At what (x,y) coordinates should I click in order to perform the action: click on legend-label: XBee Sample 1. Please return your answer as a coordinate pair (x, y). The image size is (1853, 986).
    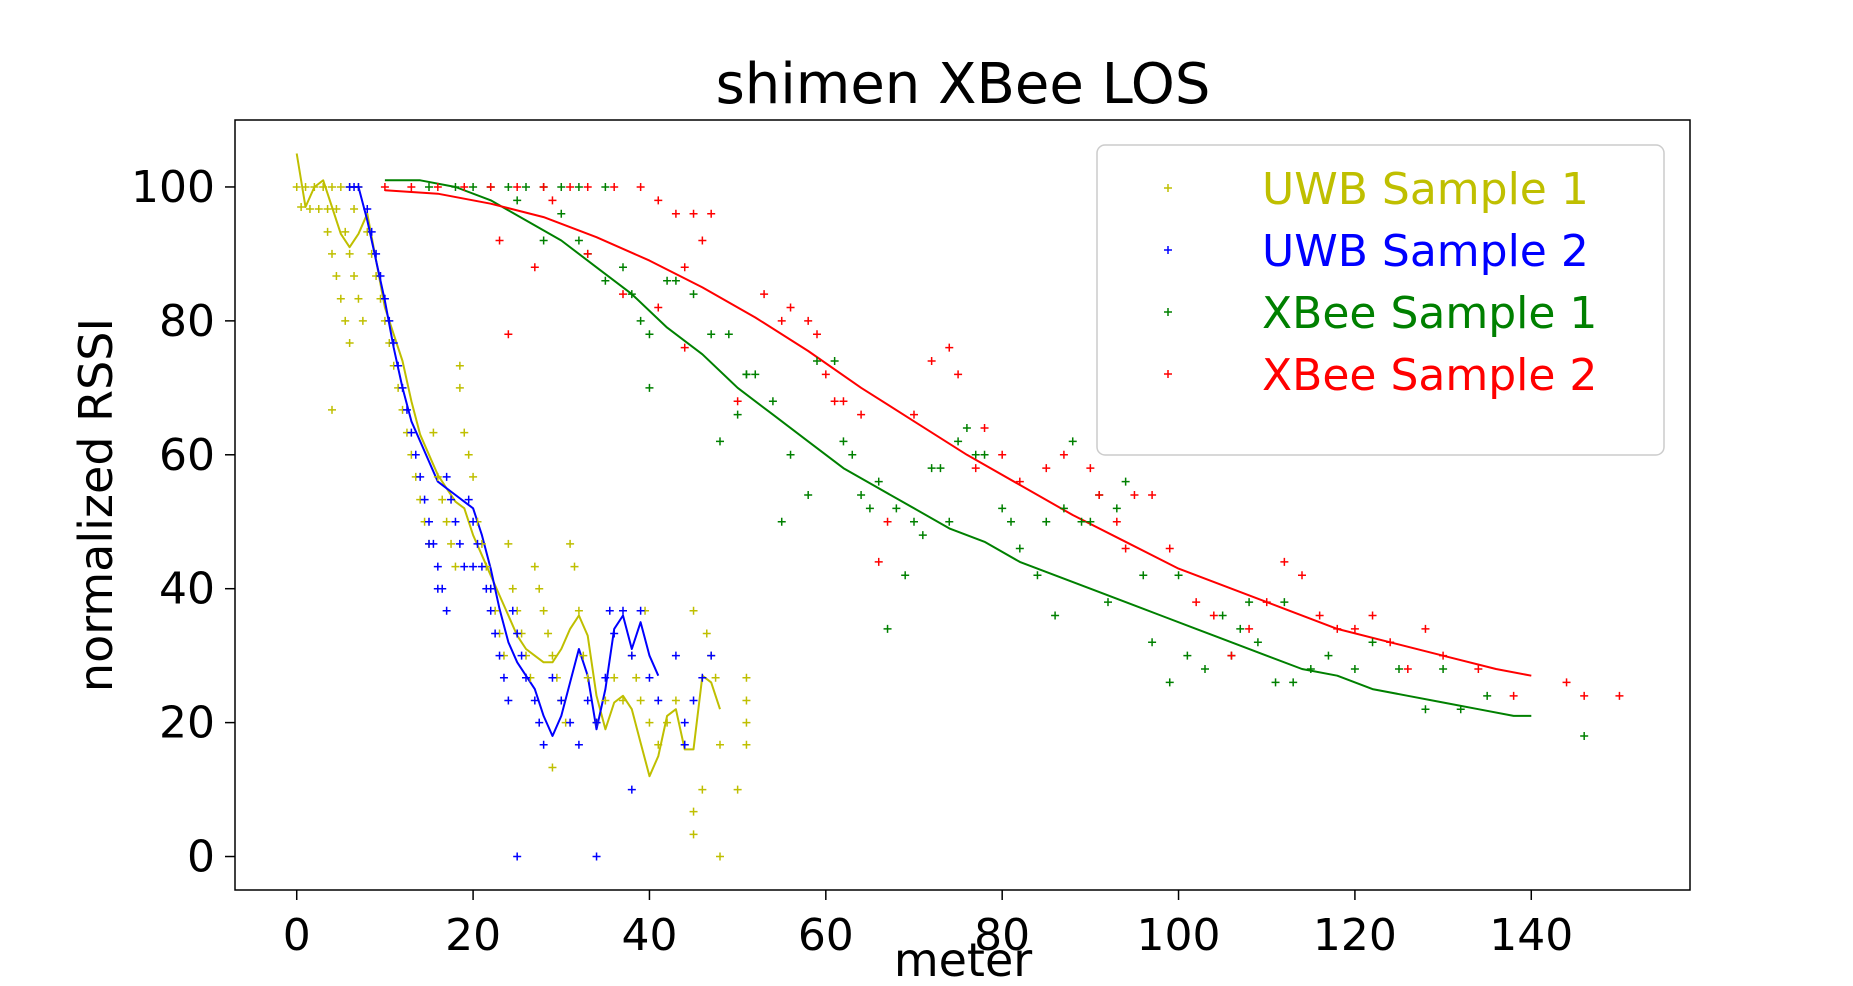
    Looking at the image, I should click on (1429, 313).